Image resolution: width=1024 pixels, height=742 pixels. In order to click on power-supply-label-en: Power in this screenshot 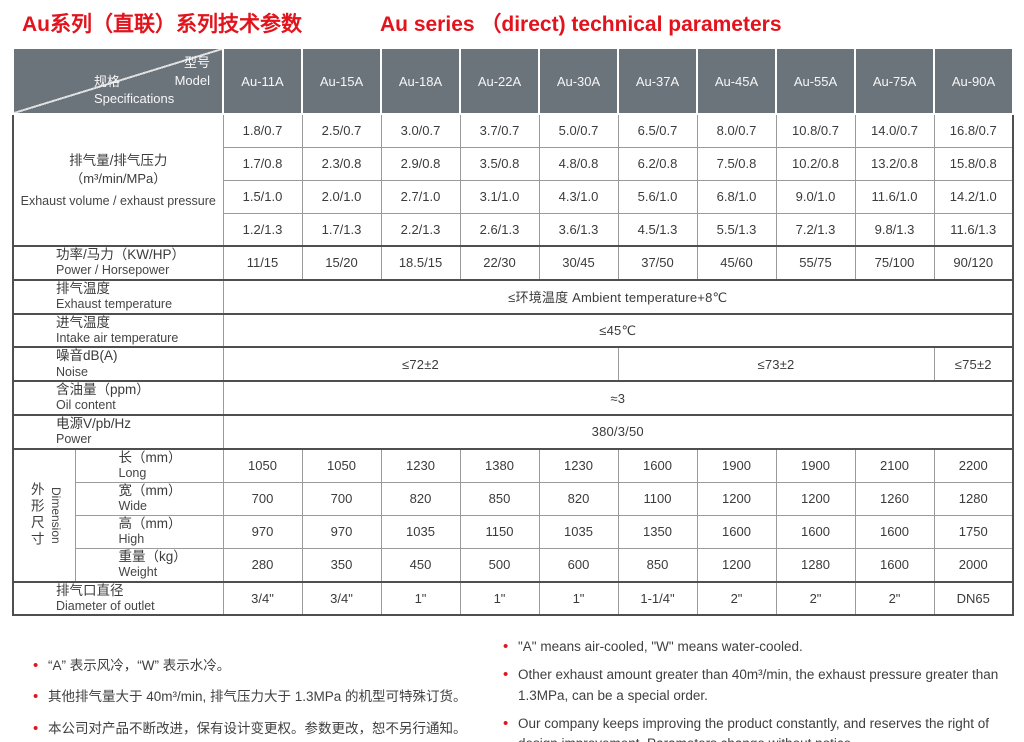, I will do `click(74, 439)`.